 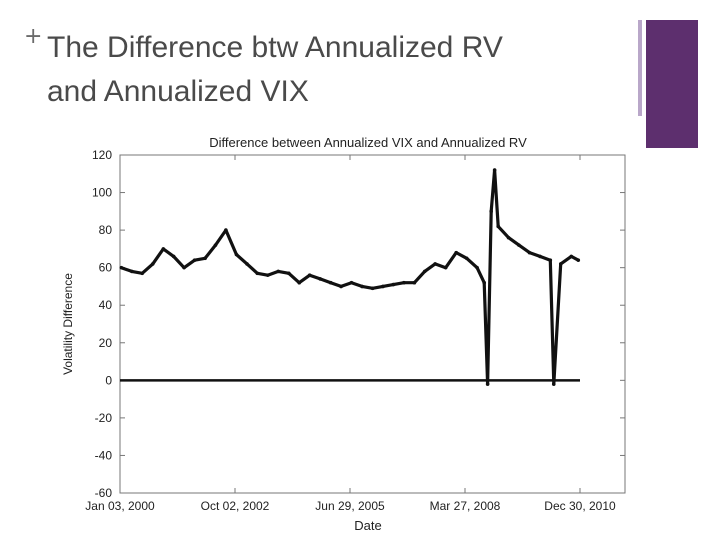 What do you see at coordinates (68, 324) in the screenshot?
I see `y-axis-label: Volatility Difference` at bounding box center [68, 324].